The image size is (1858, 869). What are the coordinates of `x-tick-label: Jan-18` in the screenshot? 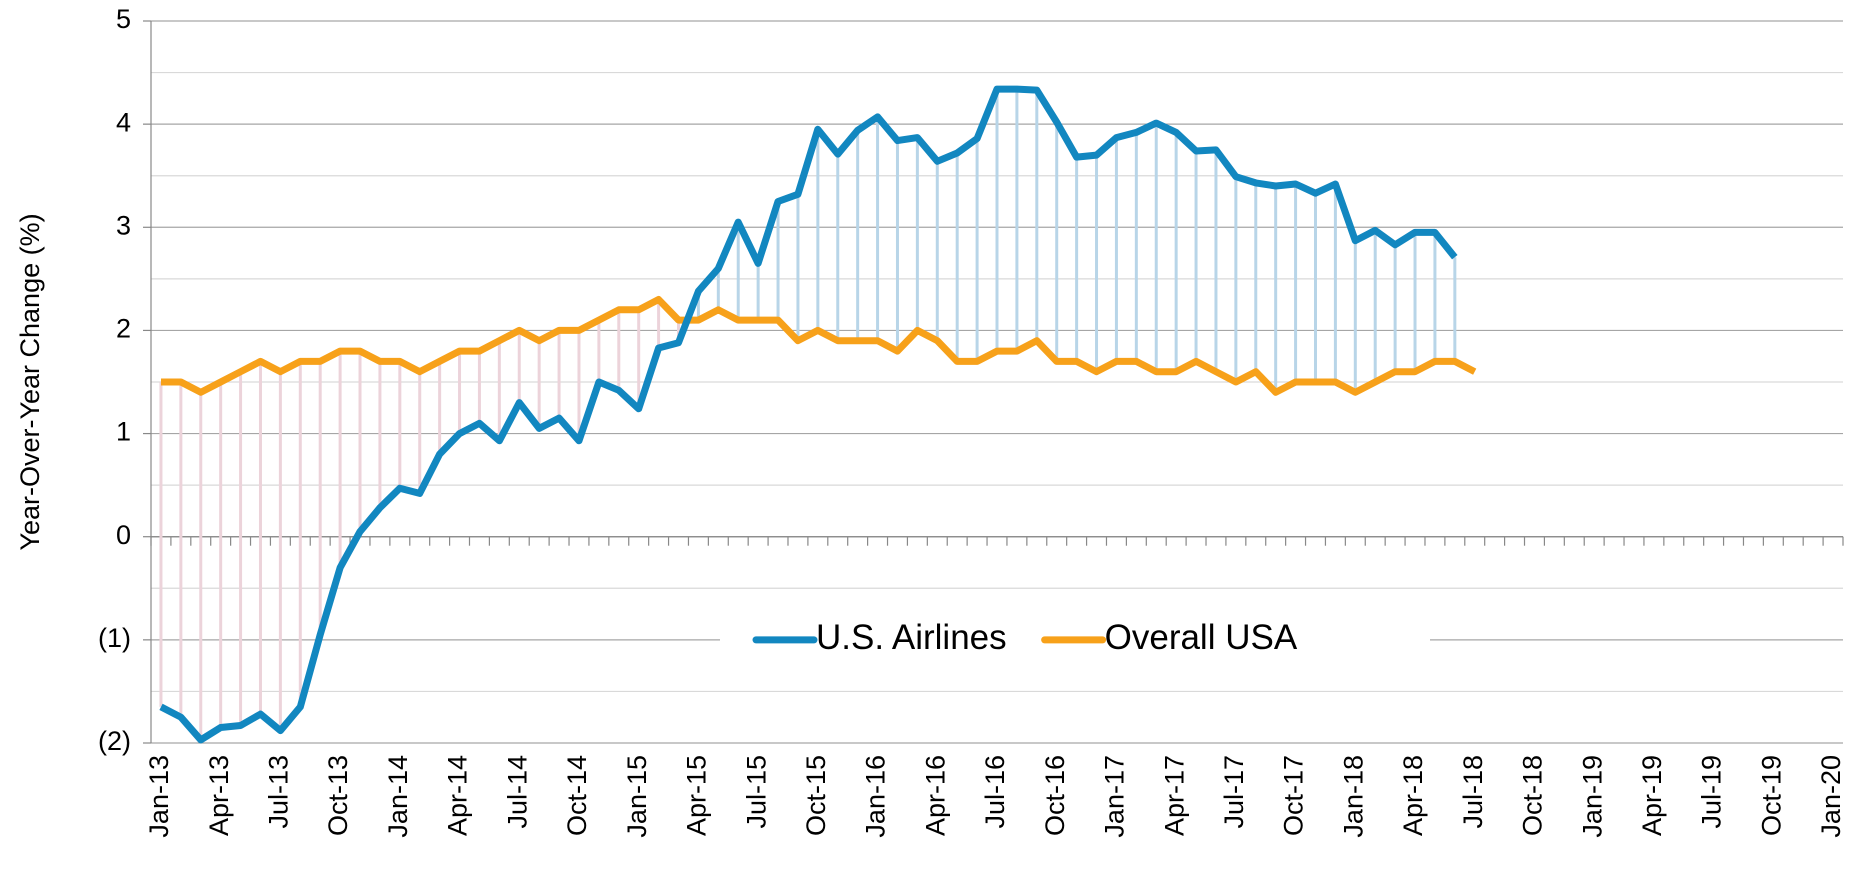 It's located at (1353, 796).